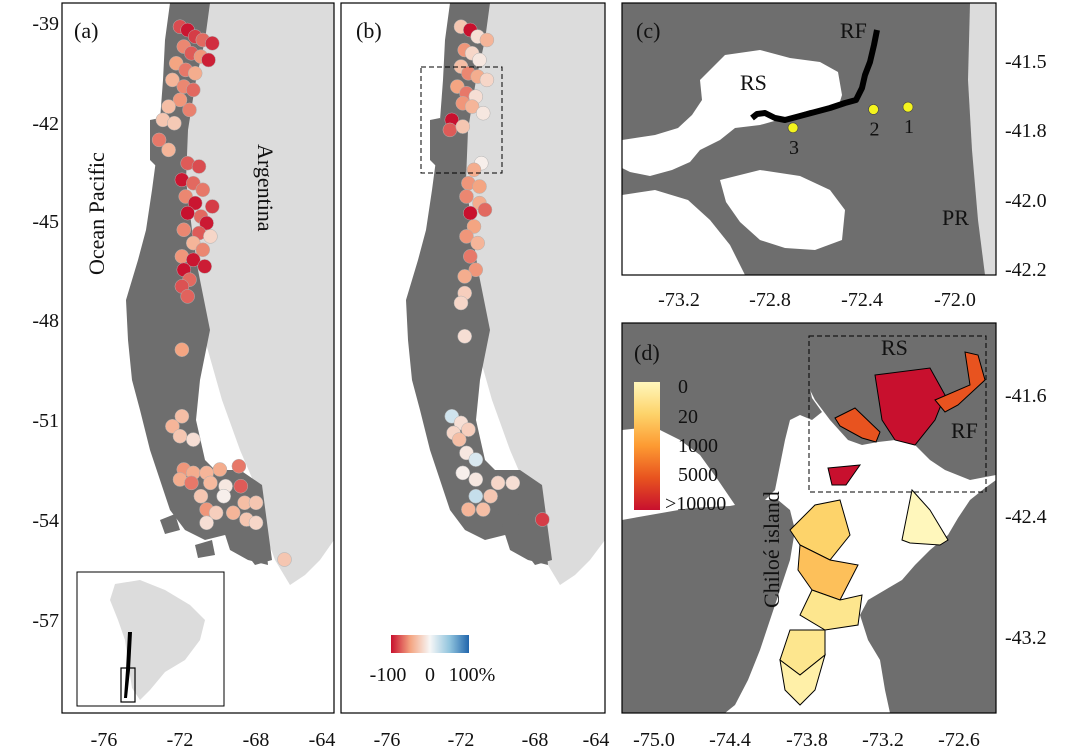 This screenshot has width=1083, height=756. What do you see at coordinates (45, 521) in the screenshot?
I see `y-tick-a: -54` at bounding box center [45, 521].